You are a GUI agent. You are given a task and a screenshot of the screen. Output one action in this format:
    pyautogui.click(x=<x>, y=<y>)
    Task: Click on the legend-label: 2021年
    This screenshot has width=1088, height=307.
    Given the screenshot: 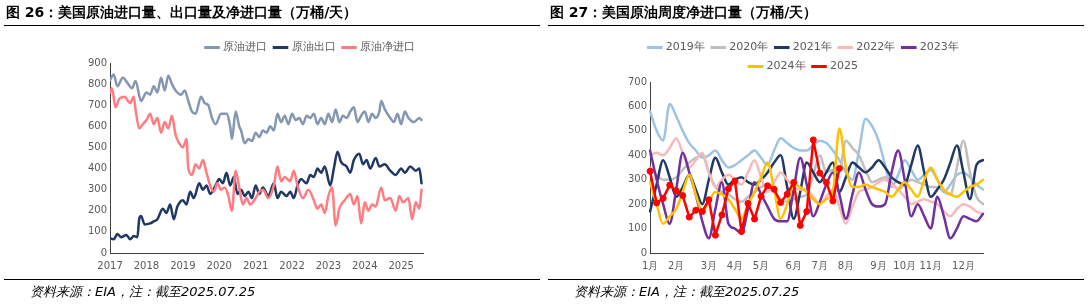 What is the action you would take?
    pyautogui.click(x=812, y=47)
    